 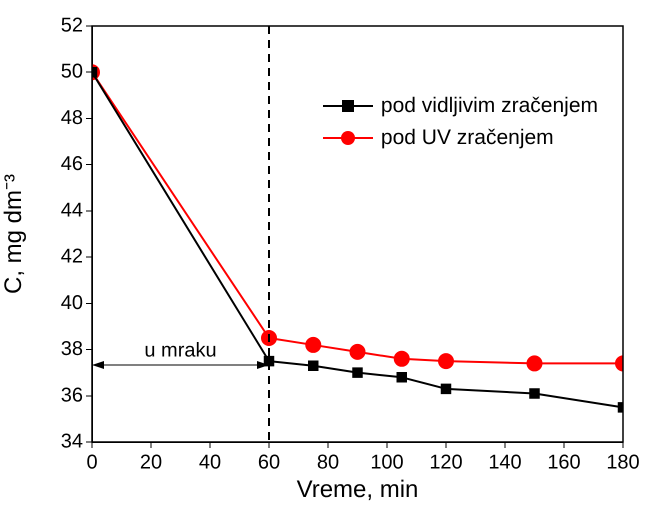 I want to click on legend-label: pod UV zračenjem, so click(x=467, y=138).